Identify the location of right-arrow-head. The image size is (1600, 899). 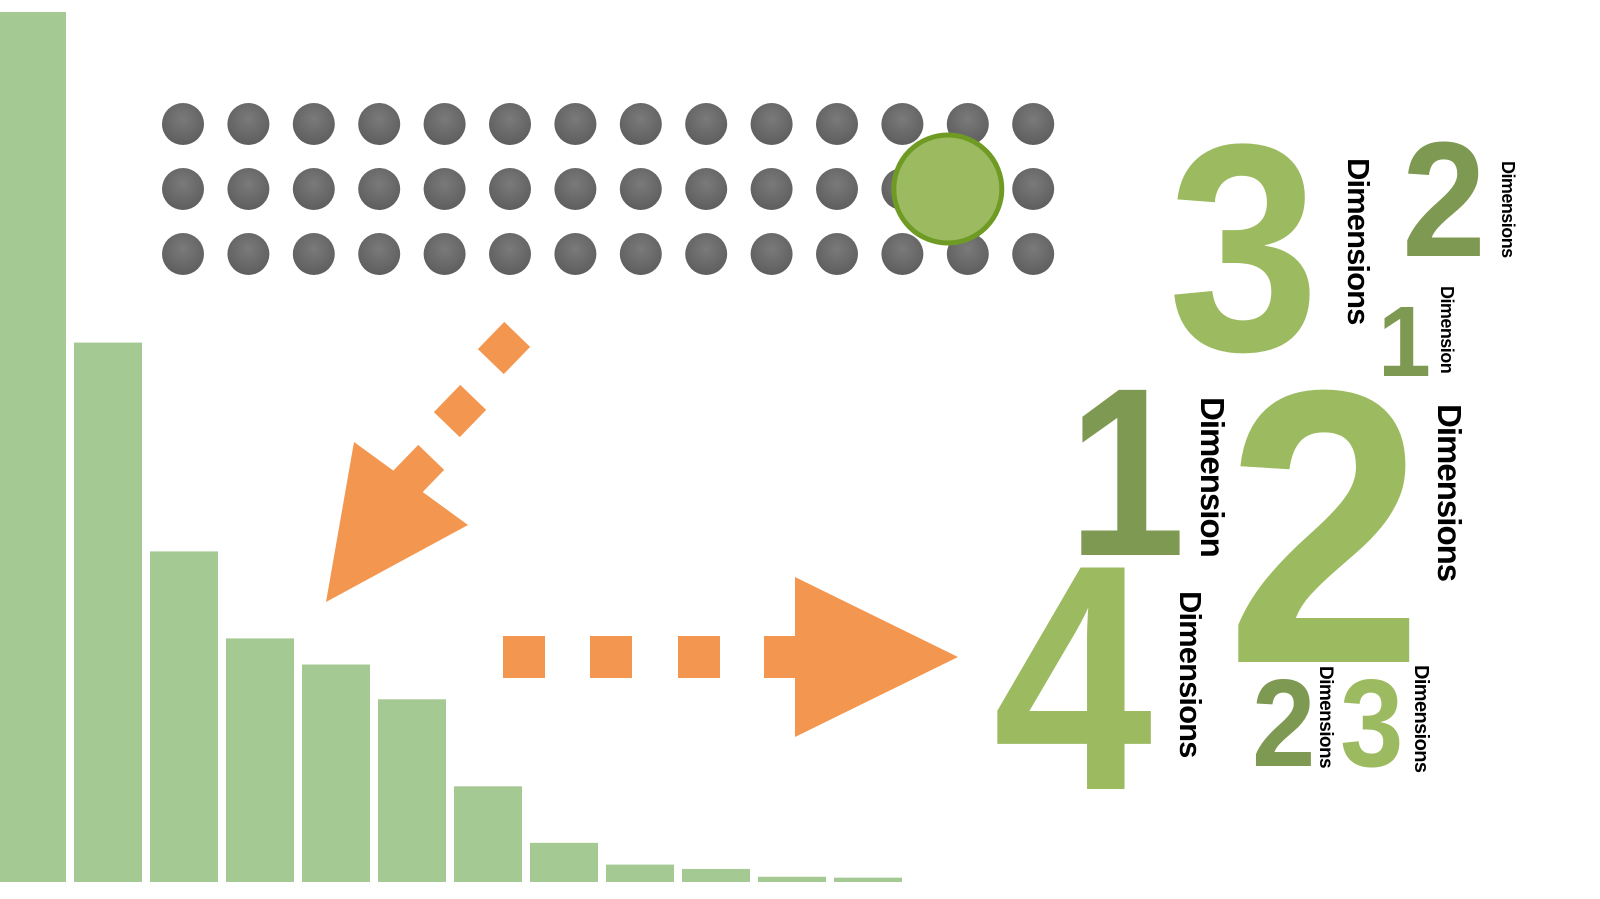
(876, 657).